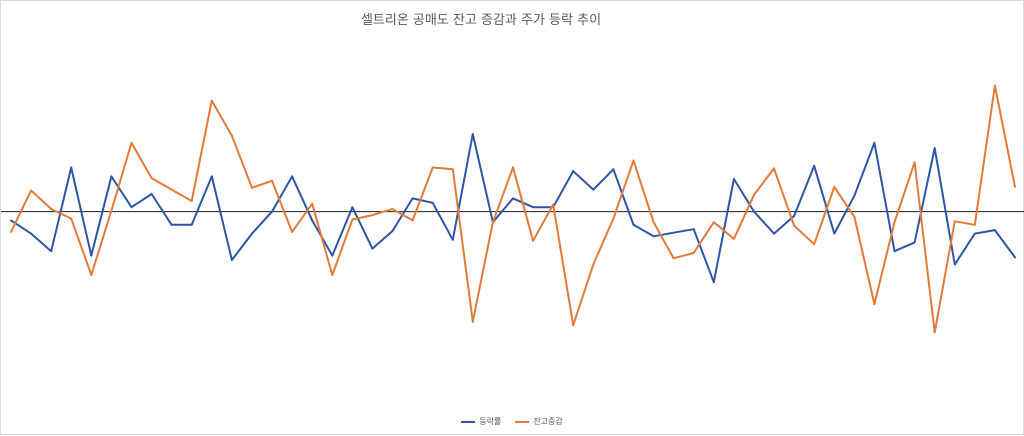 Image resolution: width=1024 pixels, height=436 pixels. Describe the element at coordinates (481, 421) in the screenshot. I see `legend-item-등락률: 등락률` at that location.